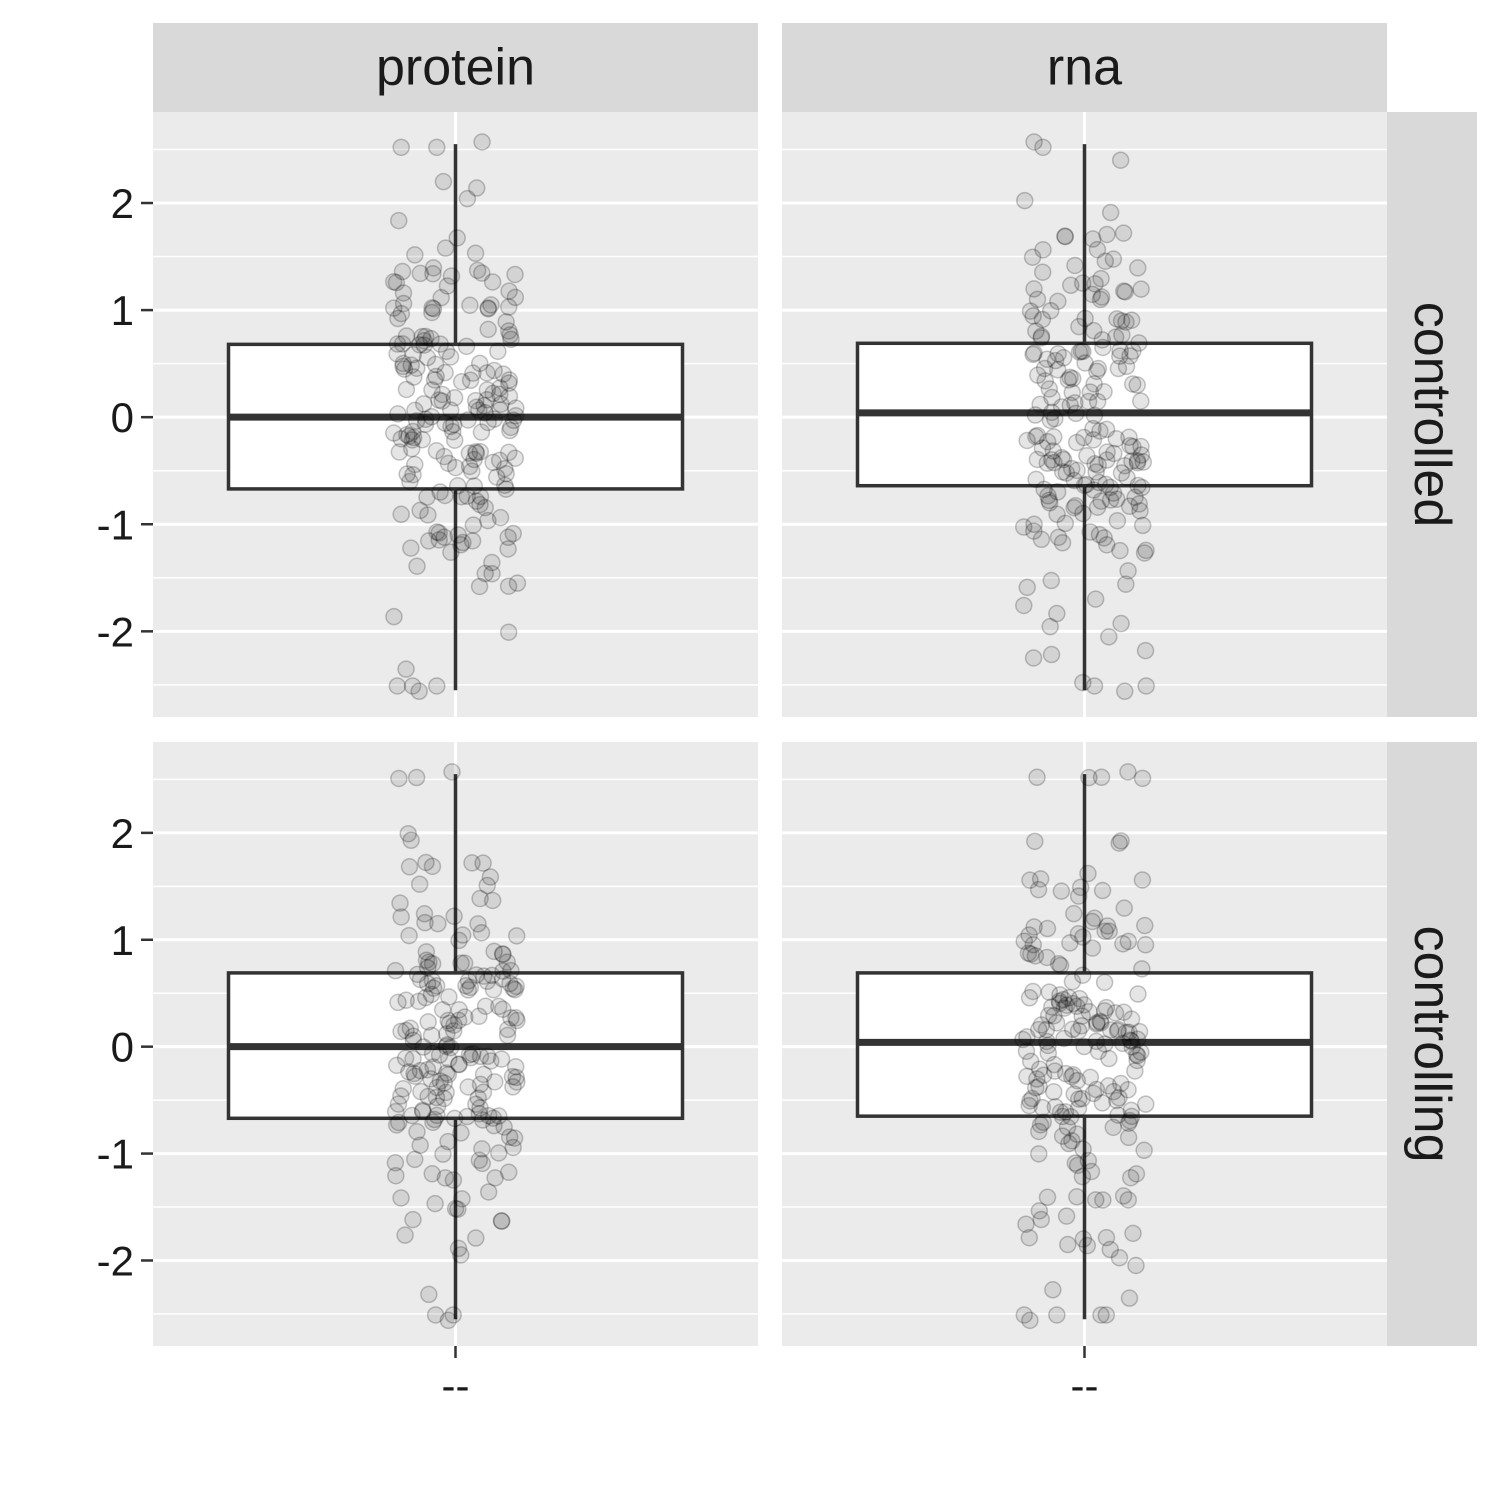 Image resolution: width=1500 pixels, height=1500 pixels. I want to click on y-tick-label: 2, so click(122, 203).